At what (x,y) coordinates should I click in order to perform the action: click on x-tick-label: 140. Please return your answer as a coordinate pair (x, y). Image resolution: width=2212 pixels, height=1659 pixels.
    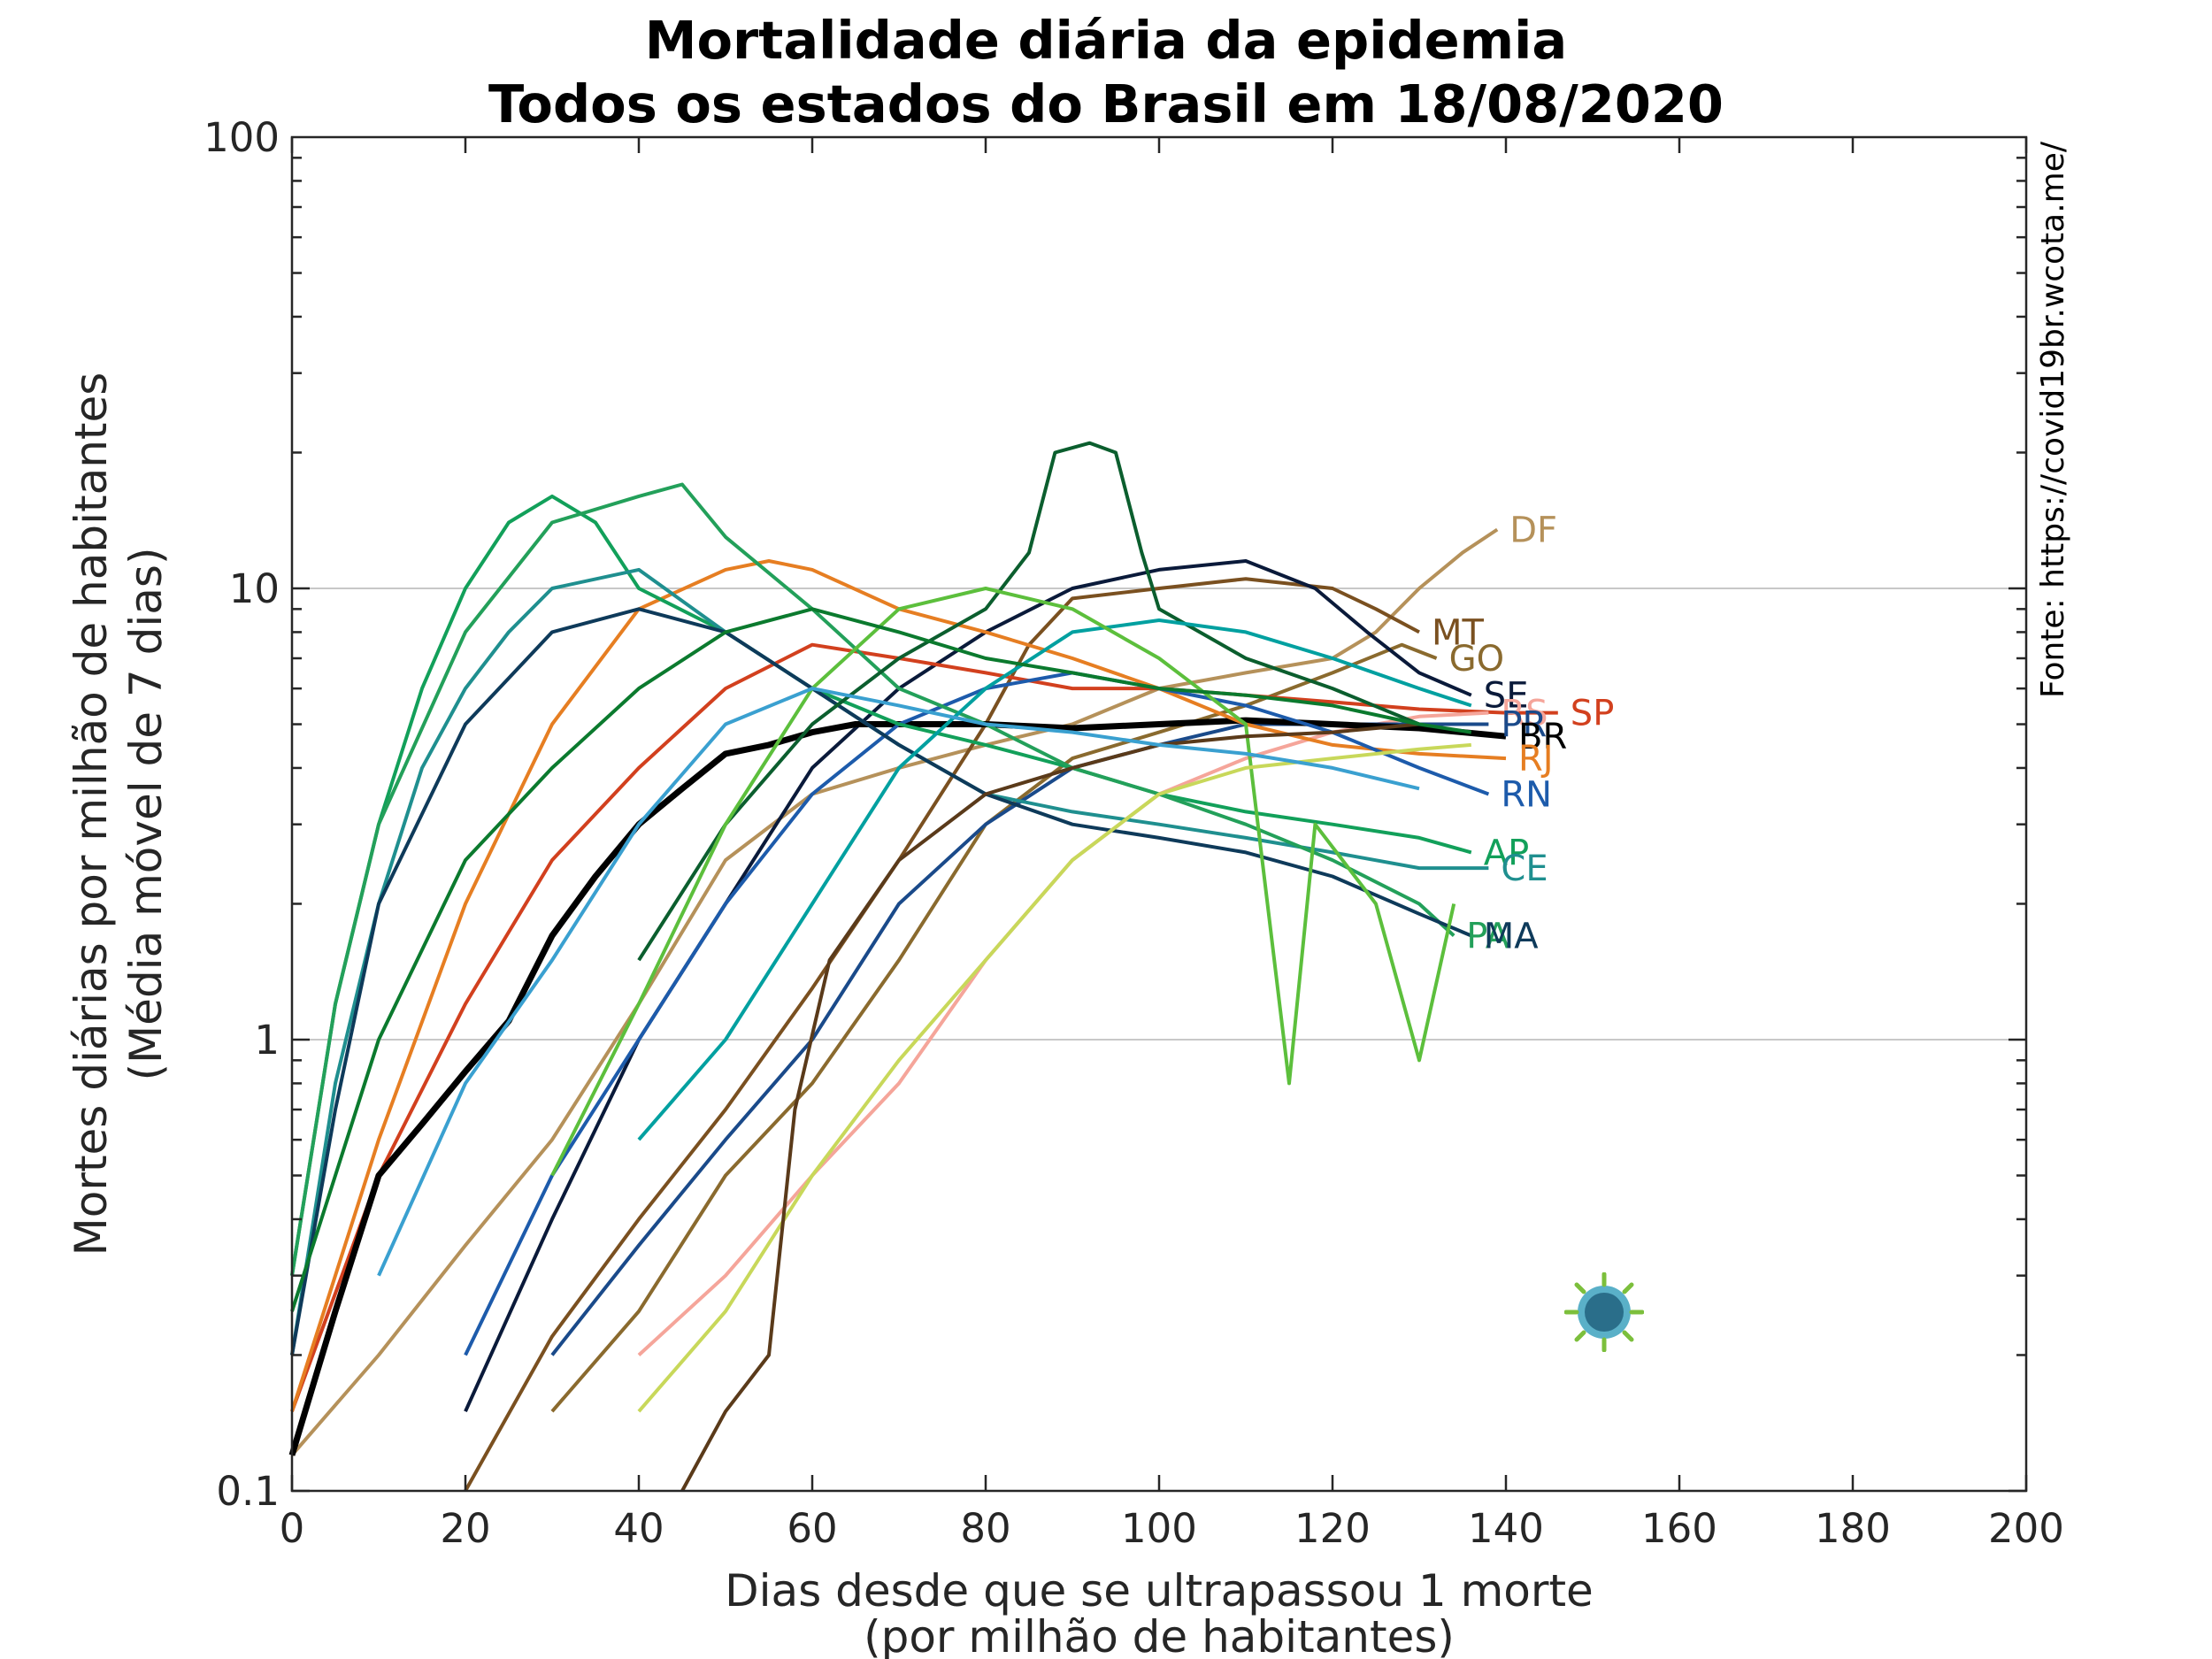
    Looking at the image, I should click on (1506, 1529).